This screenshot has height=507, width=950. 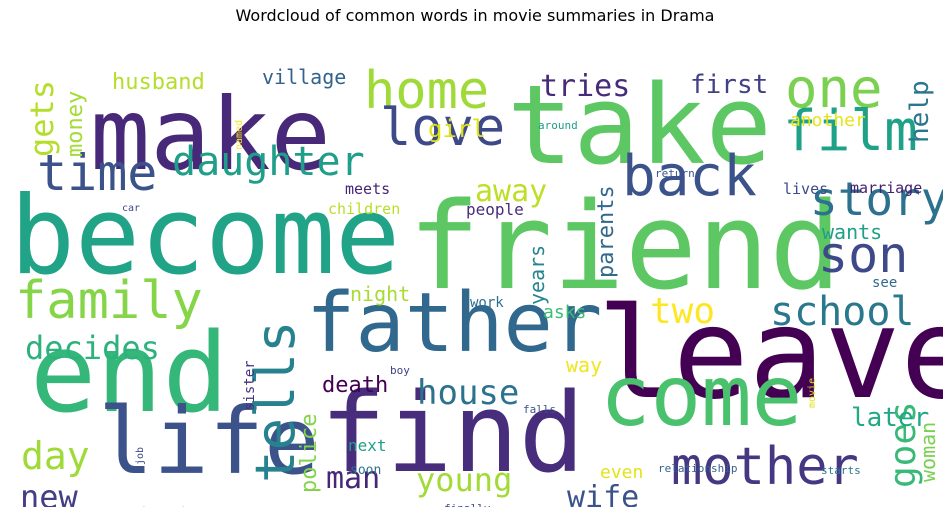 I want to click on word-job: job, so click(x=140, y=456).